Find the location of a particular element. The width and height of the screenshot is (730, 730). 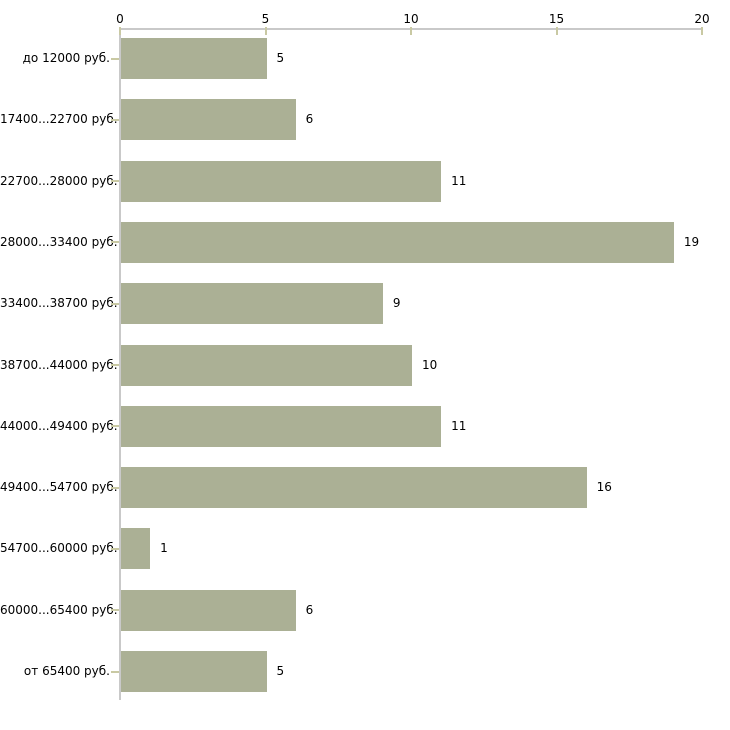

value-label: 16 is located at coordinates (604, 487).